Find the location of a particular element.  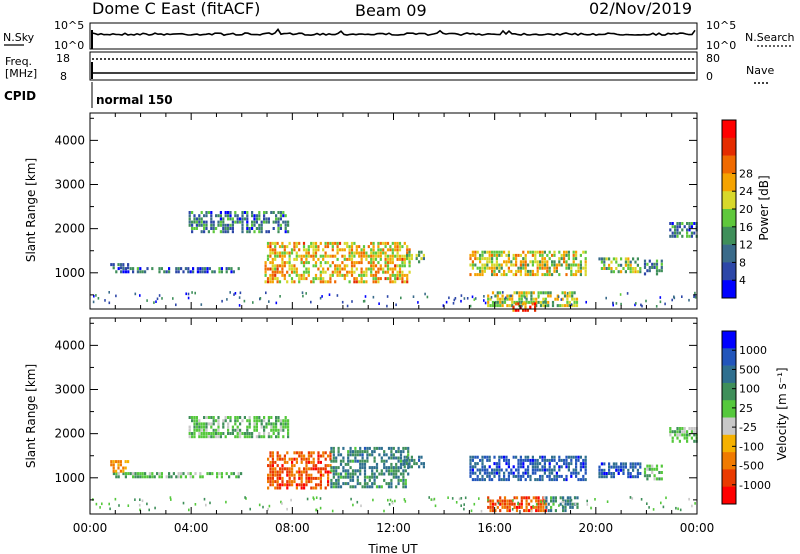

nsky-label: N.Sky is located at coordinates (19, 37).